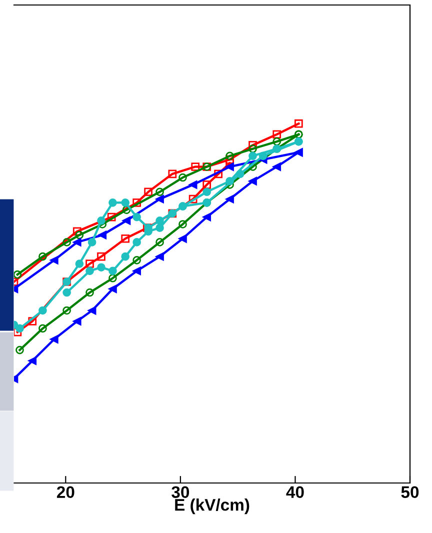  What do you see at coordinates (212, 506) in the screenshot?
I see `x-axis-title: E (kV/cm)` at bounding box center [212, 506].